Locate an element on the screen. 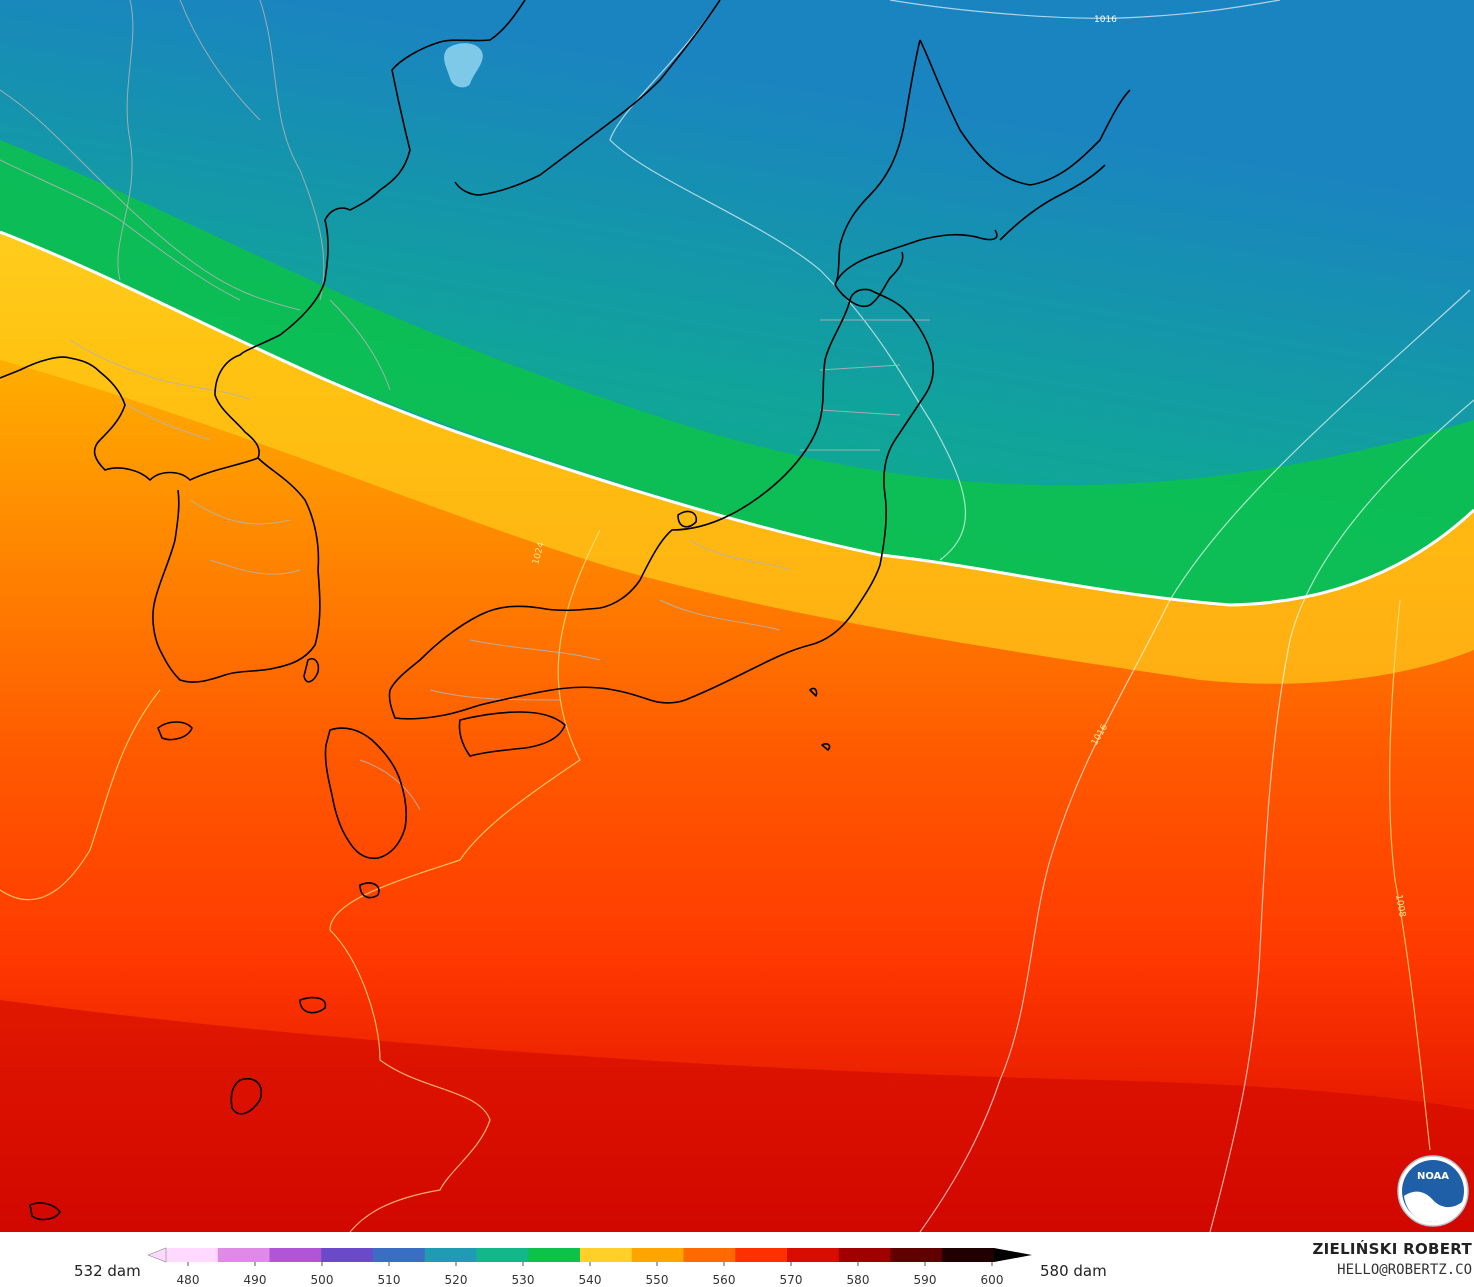 Image resolution: width=1474 pixels, height=1287 pixels. colorbar-swatches is located at coordinates (580, 1255).